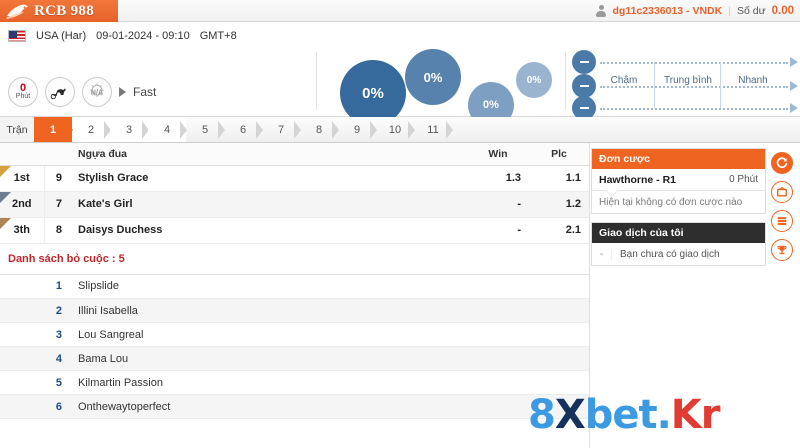 This screenshot has width=800, height=448. What do you see at coordinates (433, 129) in the screenshot?
I see `race-tab-11: 11` at bounding box center [433, 129].